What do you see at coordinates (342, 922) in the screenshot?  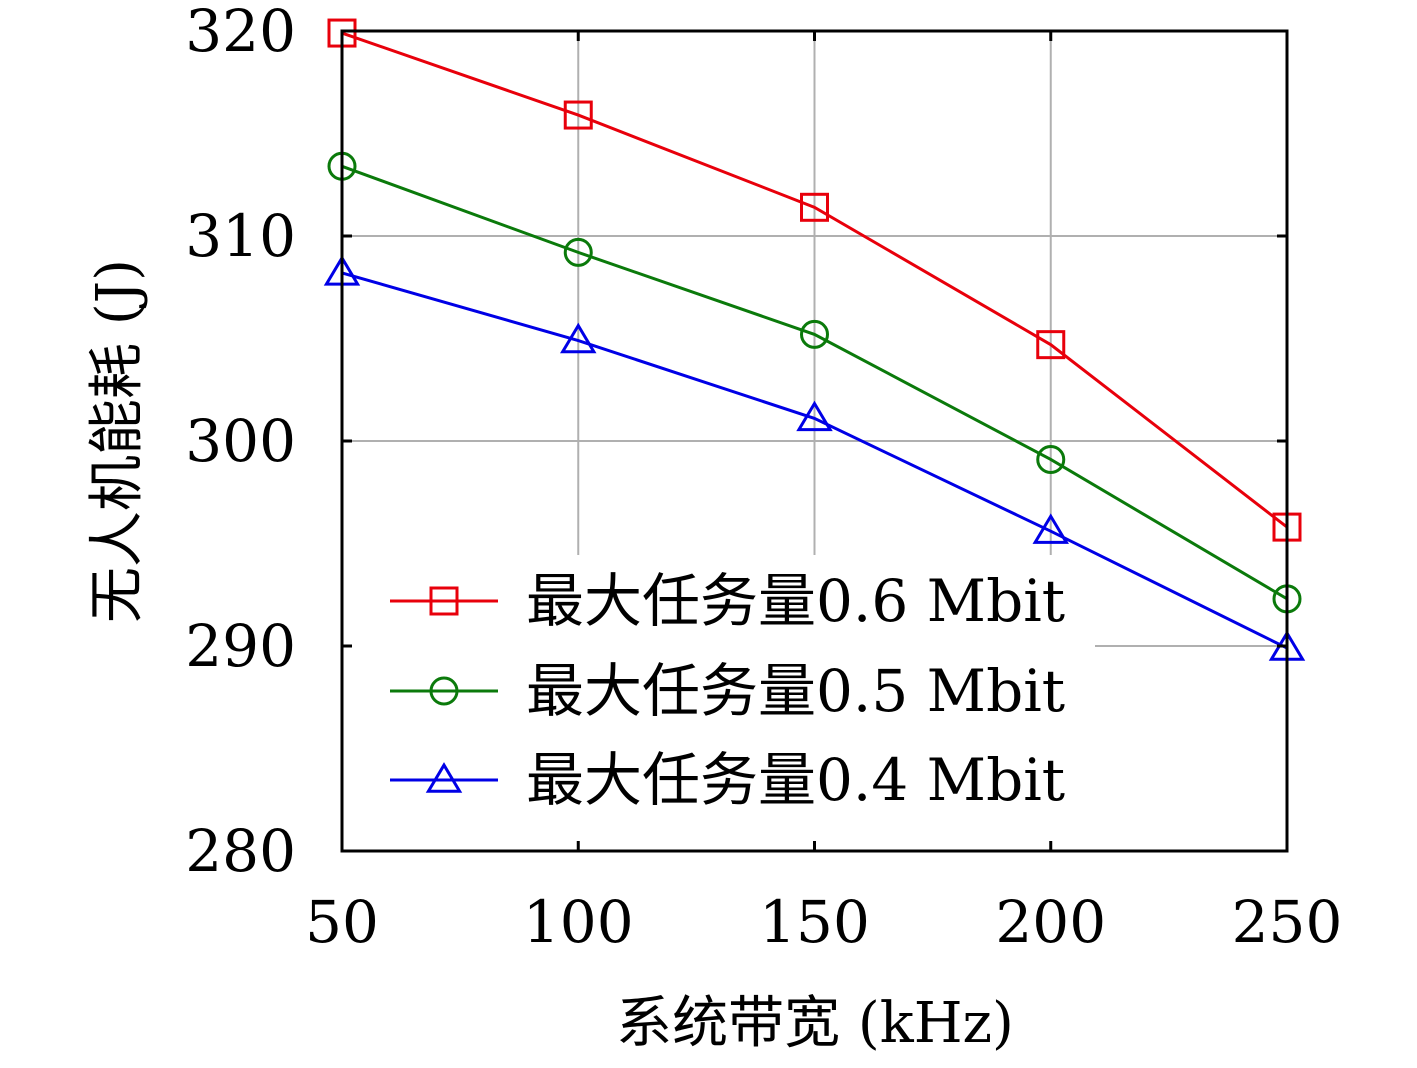 I see `x-tick-label: 50` at bounding box center [342, 922].